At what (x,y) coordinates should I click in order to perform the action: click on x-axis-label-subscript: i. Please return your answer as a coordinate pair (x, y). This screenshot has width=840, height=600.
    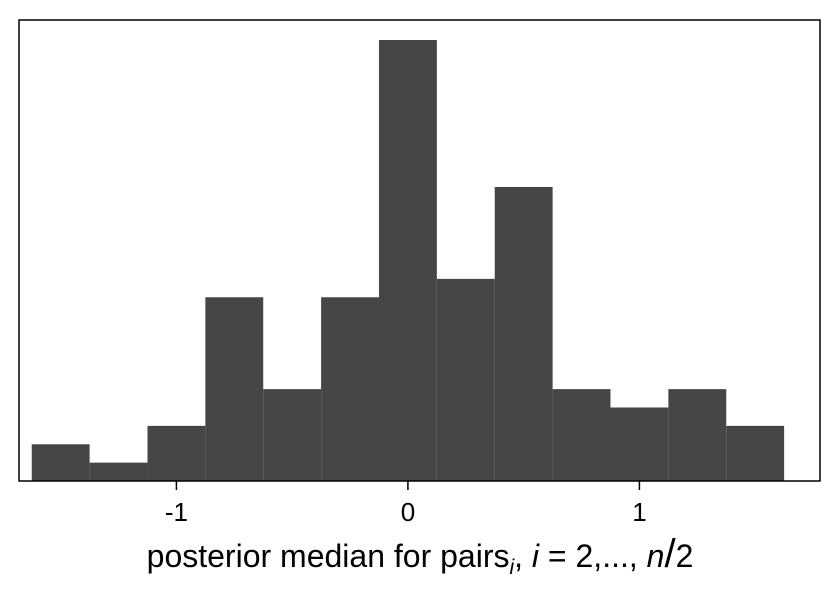
    Looking at the image, I should click on (512, 567).